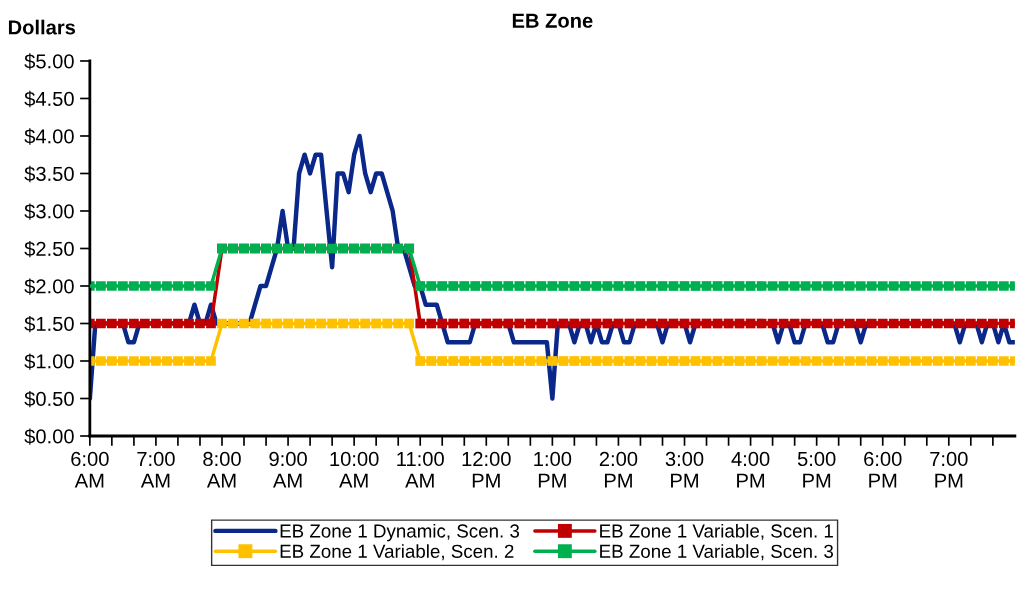 The width and height of the screenshot is (1021, 592). What do you see at coordinates (49, 136) in the screenshot?
I see `y-tick-label: $4.00` at bounding box center [49, 136].